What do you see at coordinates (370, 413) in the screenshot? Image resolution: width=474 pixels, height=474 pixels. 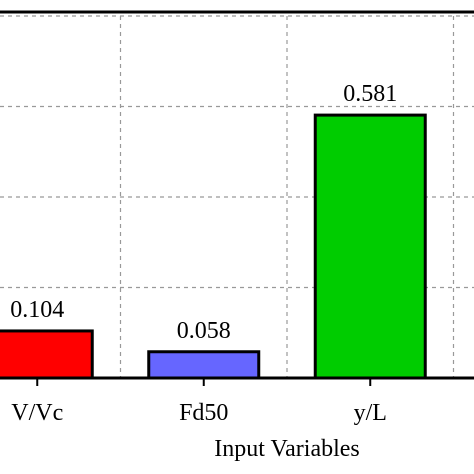 I see `x-tick-label: y/L` at bounding box center [370, 413].